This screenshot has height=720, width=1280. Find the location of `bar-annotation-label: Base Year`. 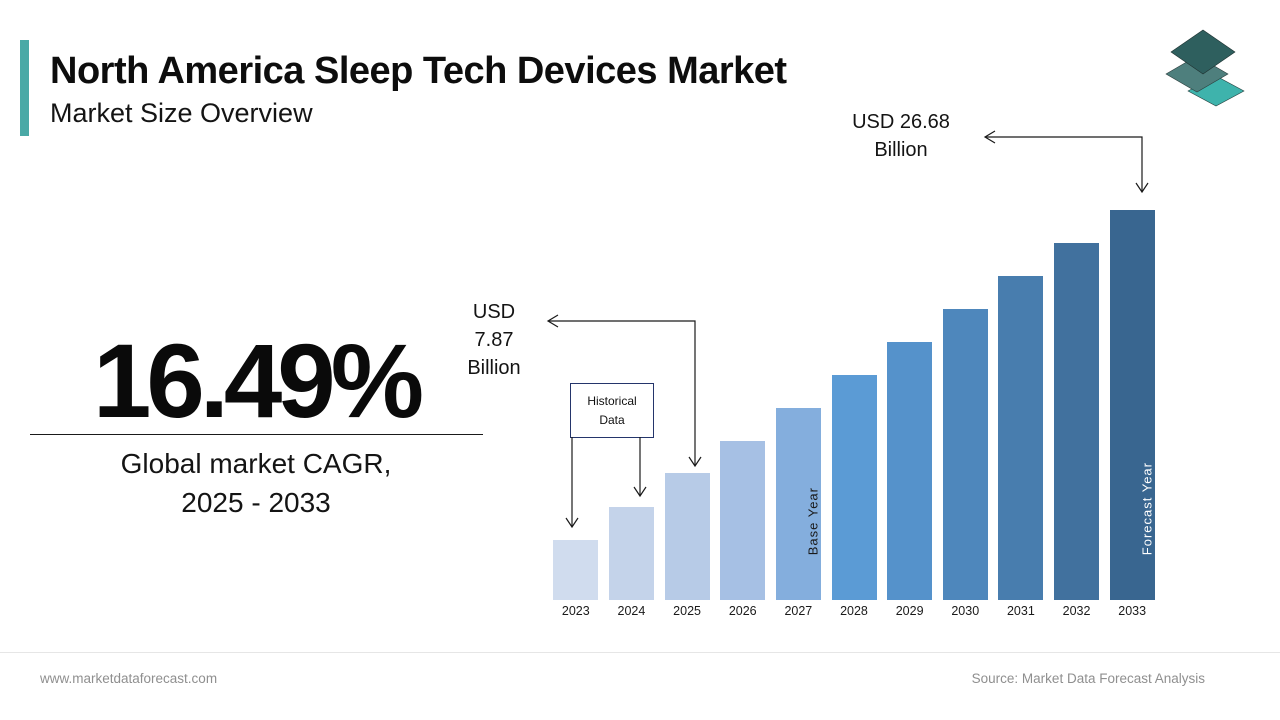

bar-annotation-label: Base Year is located at coordinates (813, 520).